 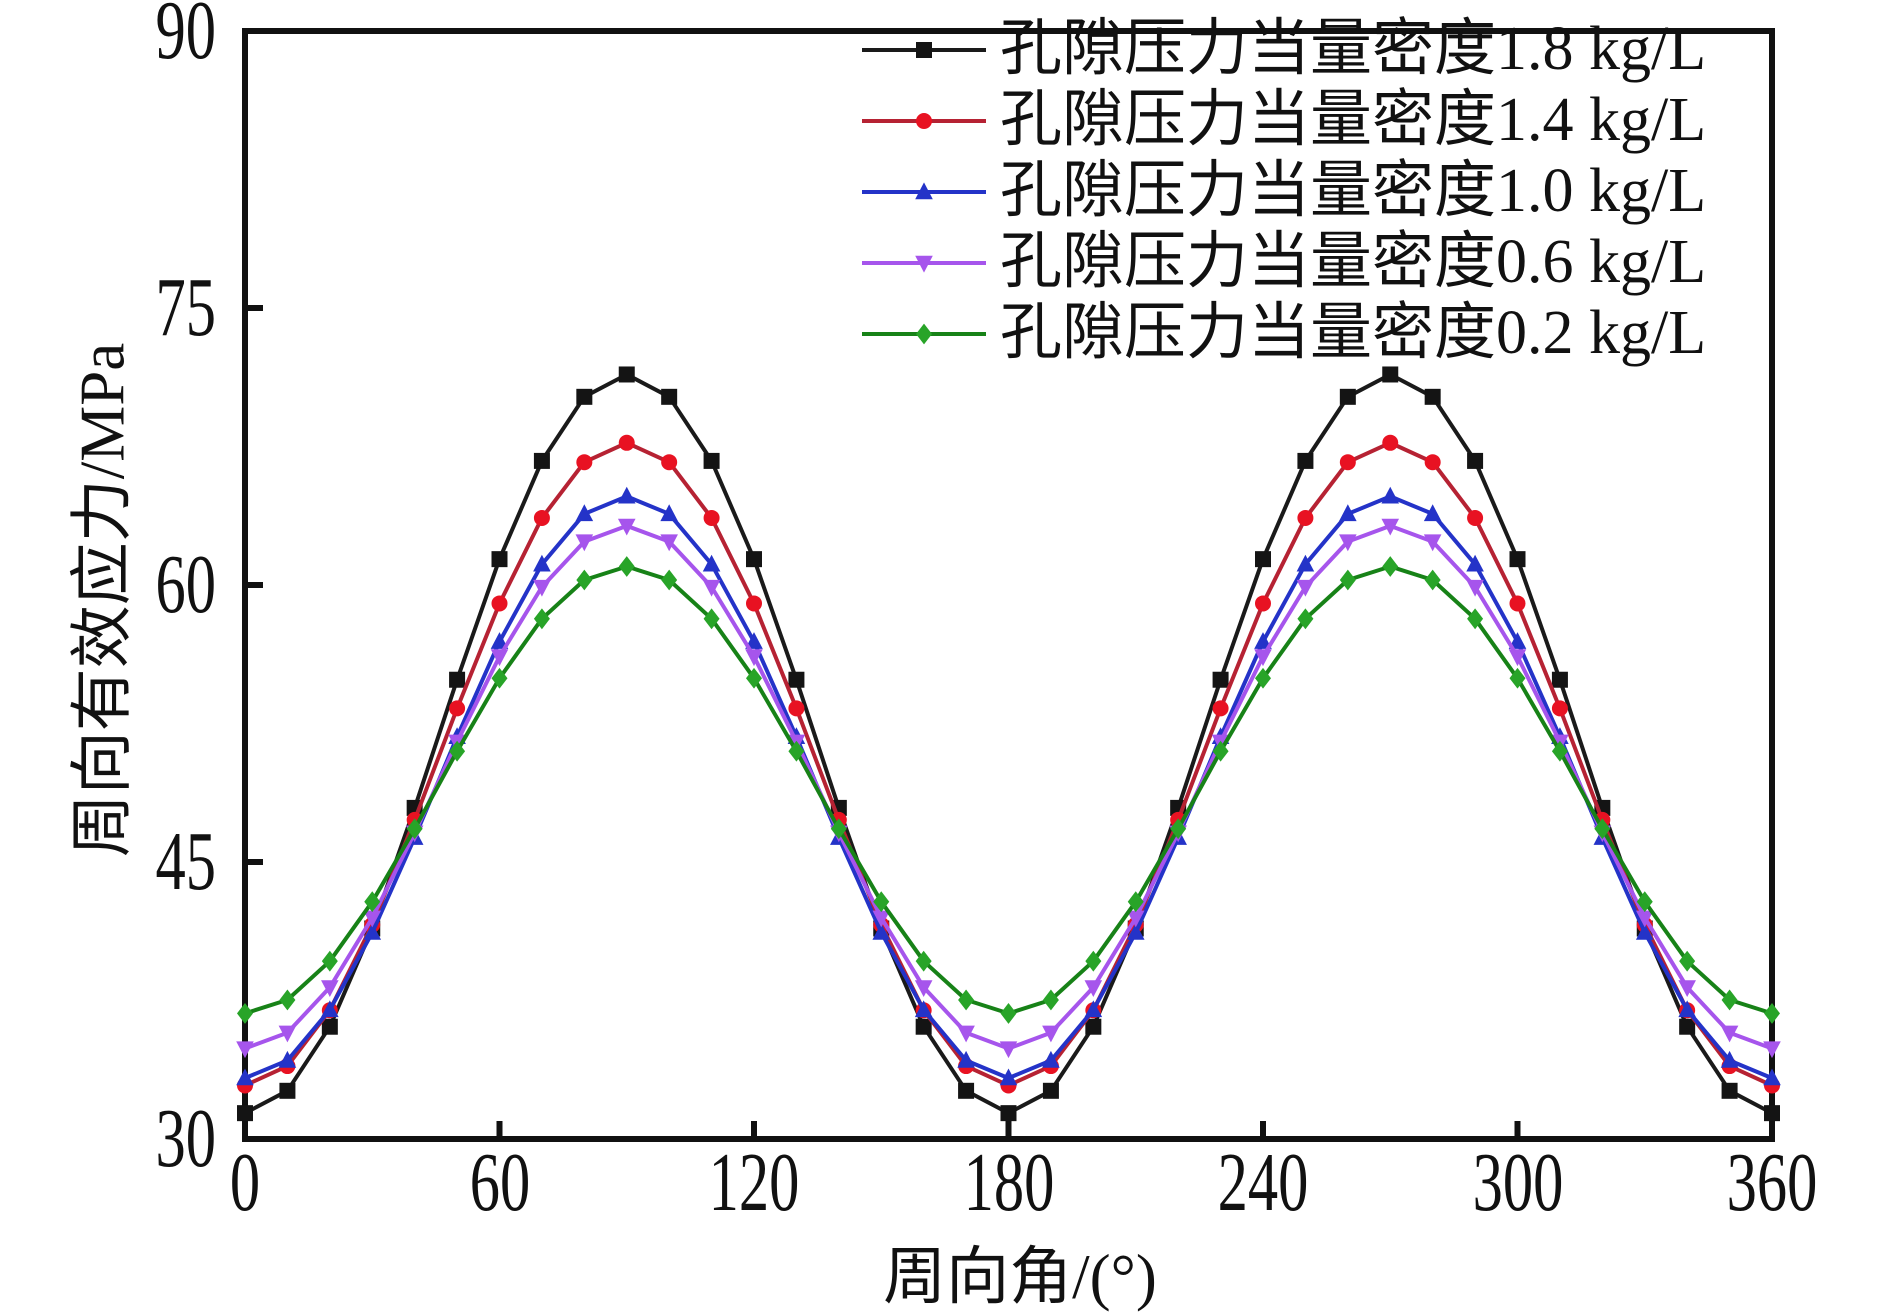 I want to click on legend-row: 孔隙压力当量密度0.2 kg/L, so click(x=1284, y=333).